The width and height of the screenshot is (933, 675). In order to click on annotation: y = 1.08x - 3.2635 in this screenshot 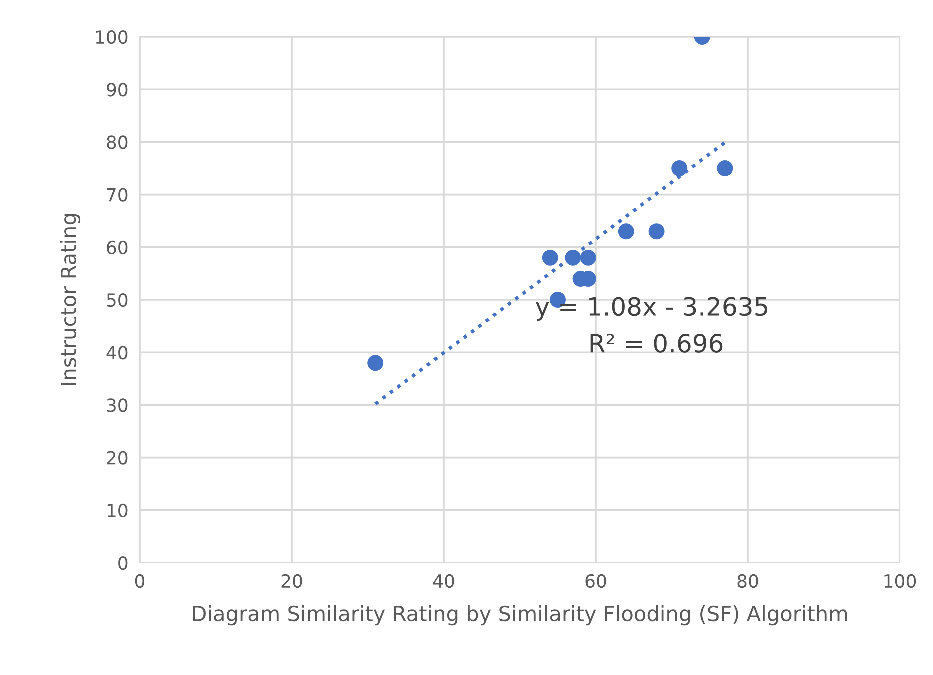, I will do `click(652, 309)`.